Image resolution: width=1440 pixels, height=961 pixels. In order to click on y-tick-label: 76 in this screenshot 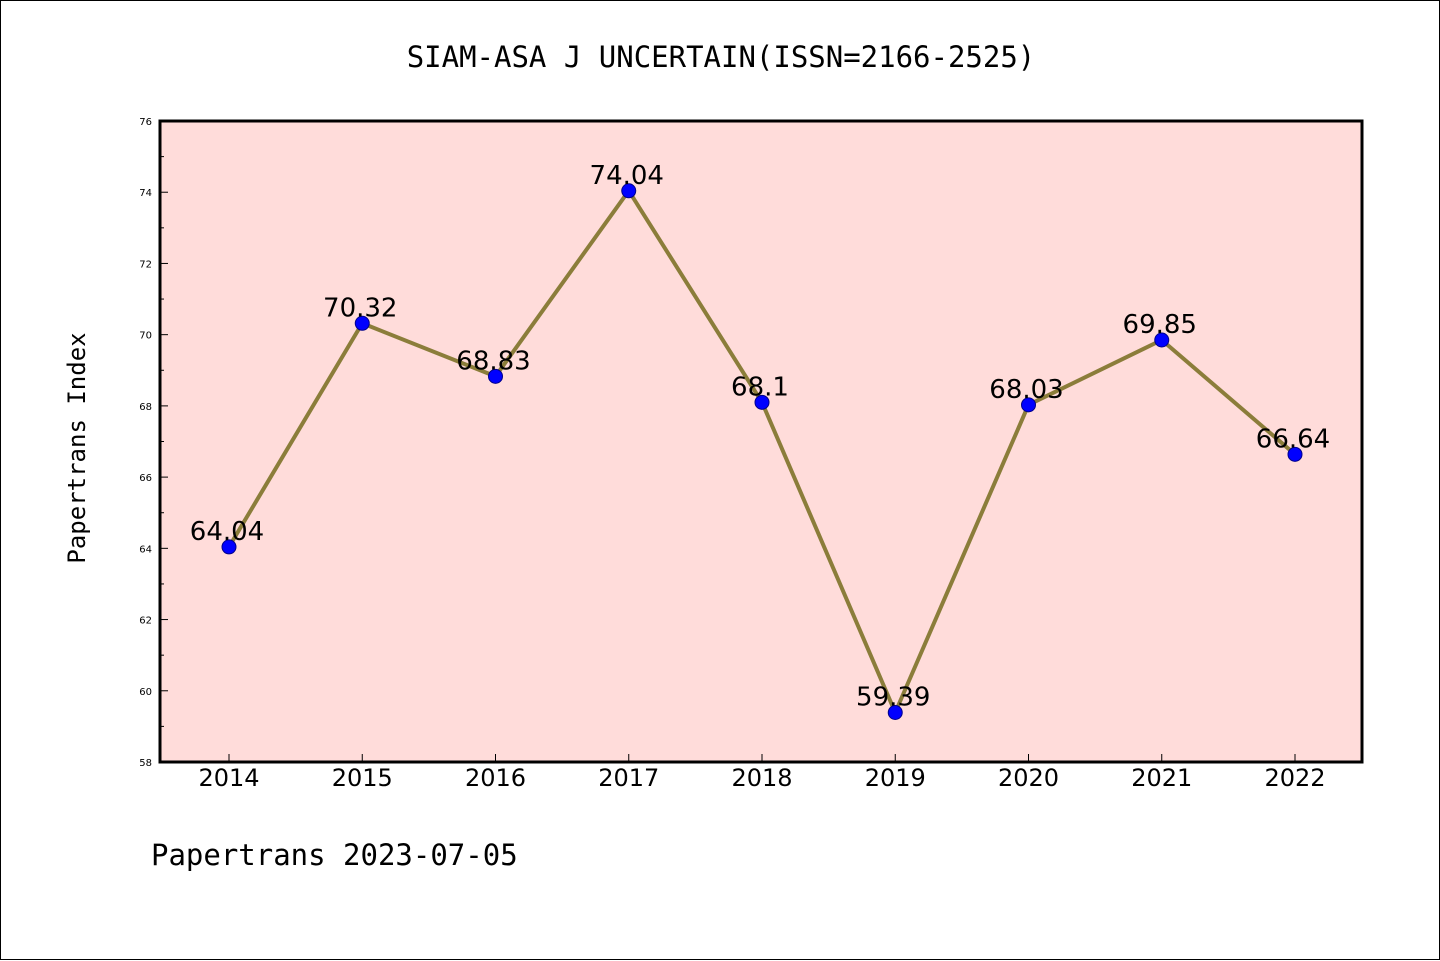, I will do `click(145, 122)`.